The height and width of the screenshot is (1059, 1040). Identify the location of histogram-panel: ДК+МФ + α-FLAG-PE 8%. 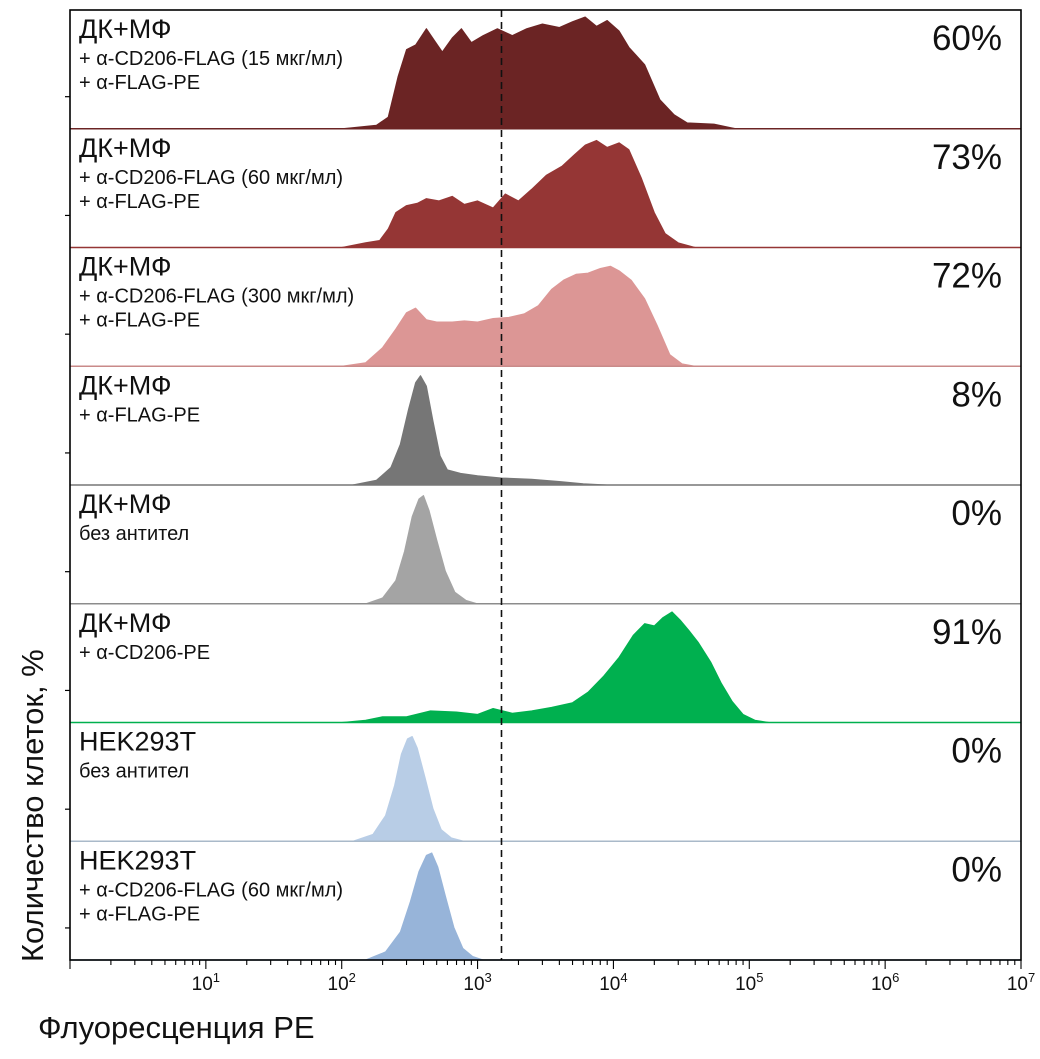
(543, 428).